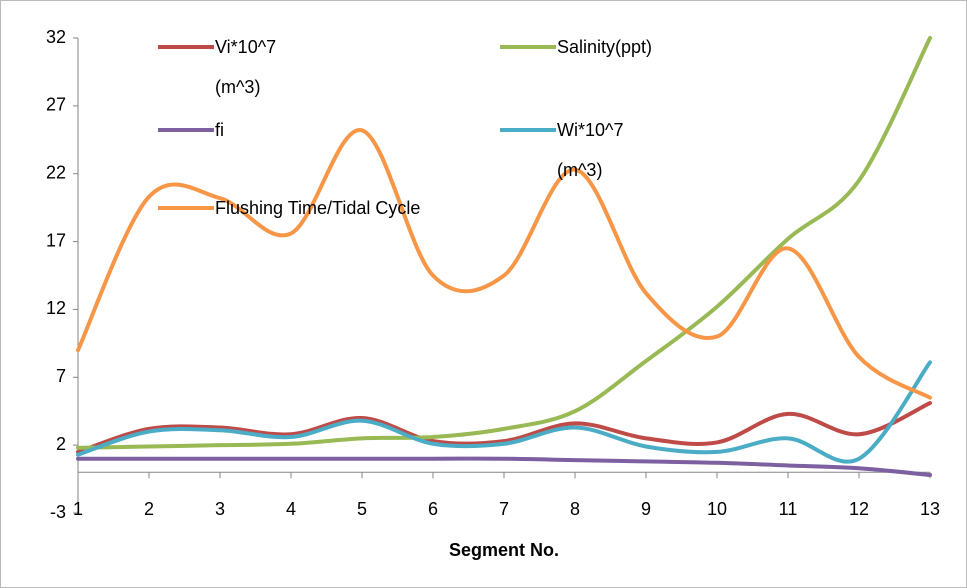 This screenshot has height=588, width=967. What do you see at coordinates (61, 444) in the screenshot?
I see `y-tick-label: 2` at bounding box center [61, 444].